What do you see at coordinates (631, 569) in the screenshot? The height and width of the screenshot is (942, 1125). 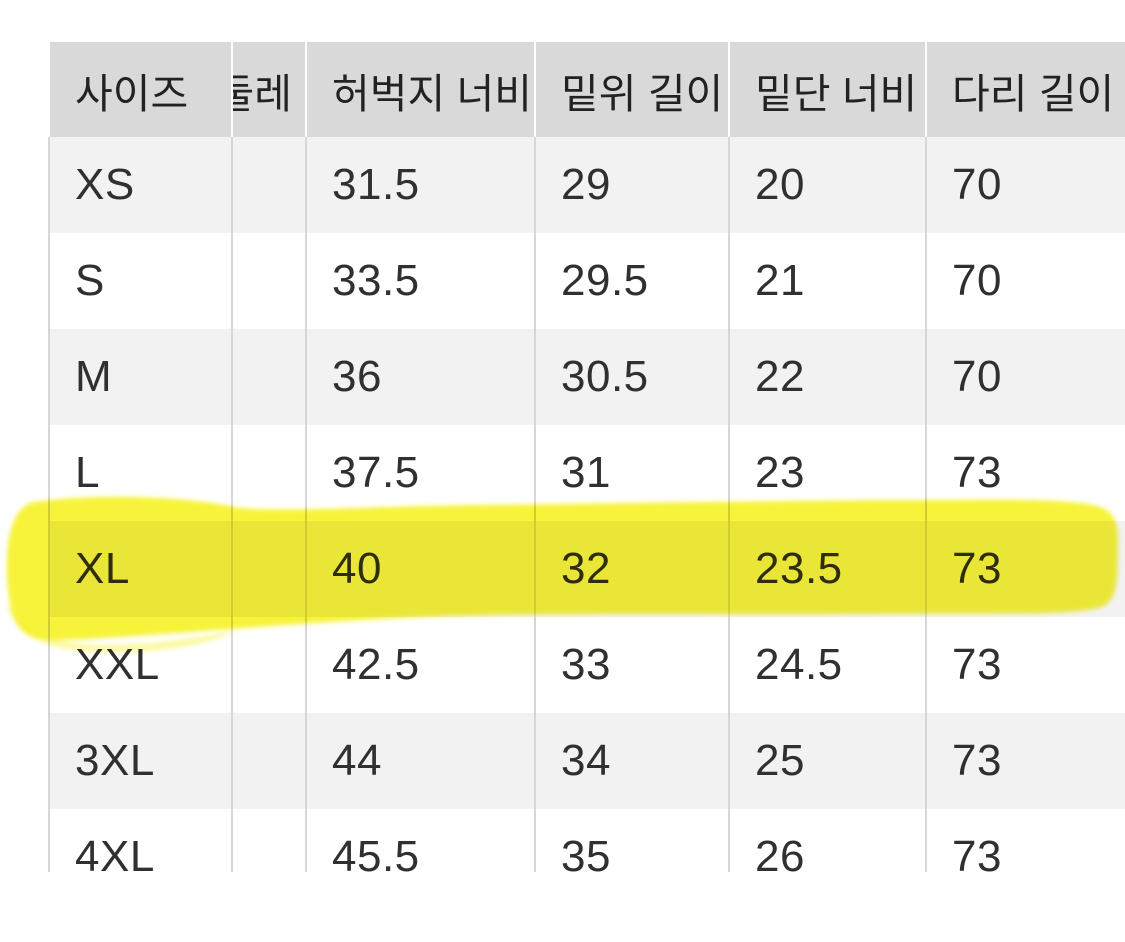 I see `cell-rise-length: 32` at bounding box center [631, 569].